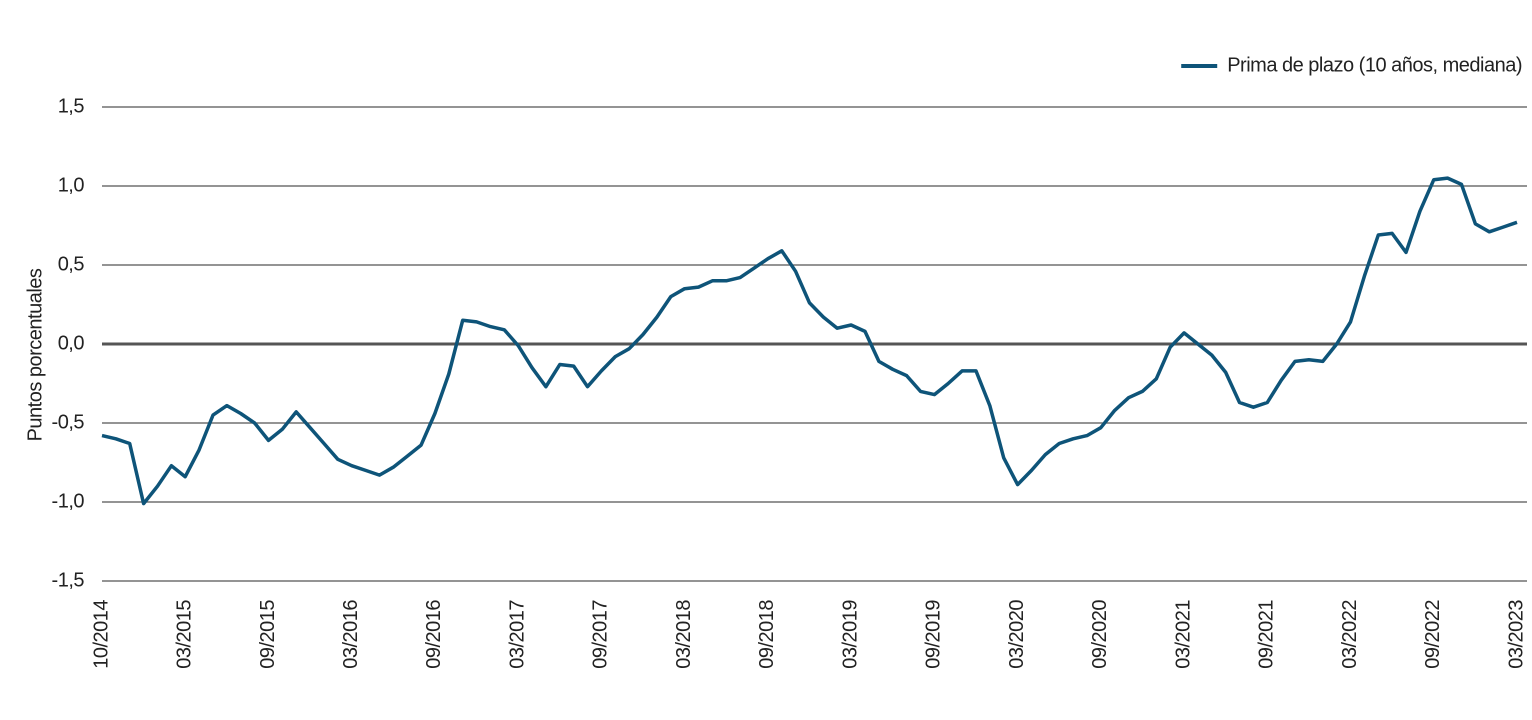  What do you see at coordinates (934, 634) in the screenshot?
I see `x-tick-label: 09/2019` at bounding box center [934, 634].